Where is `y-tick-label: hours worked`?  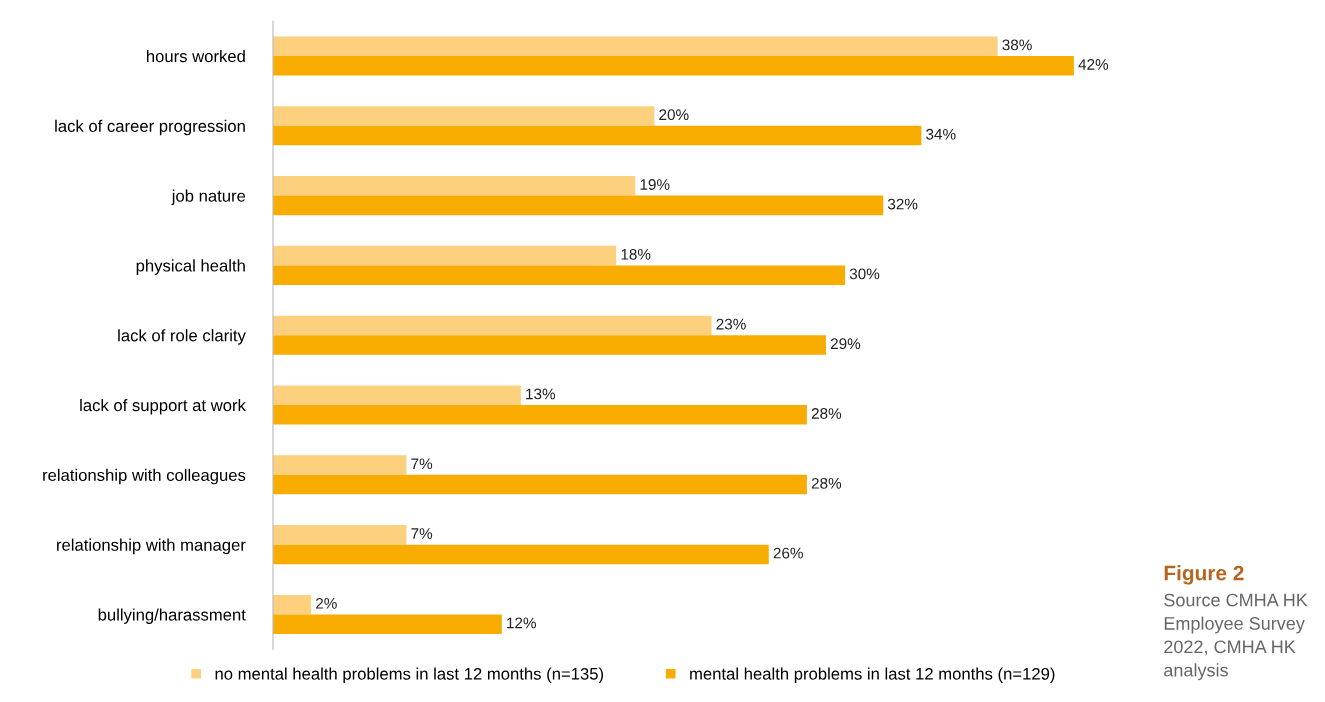
y-tick-label: hours worked is located at coordinates (195, 56).